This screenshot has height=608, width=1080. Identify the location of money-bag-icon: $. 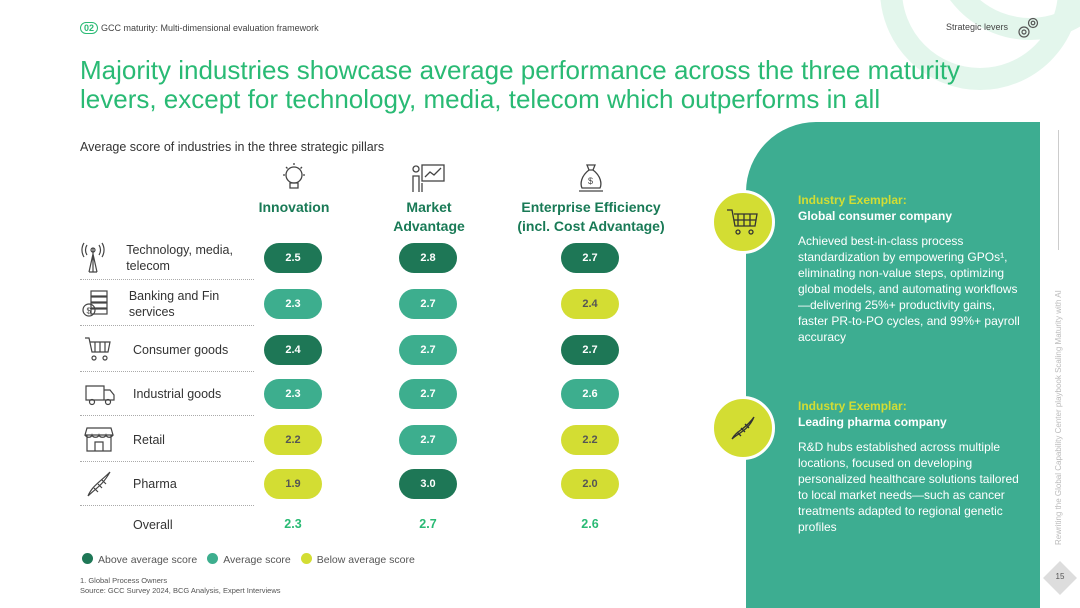
(591, 178).